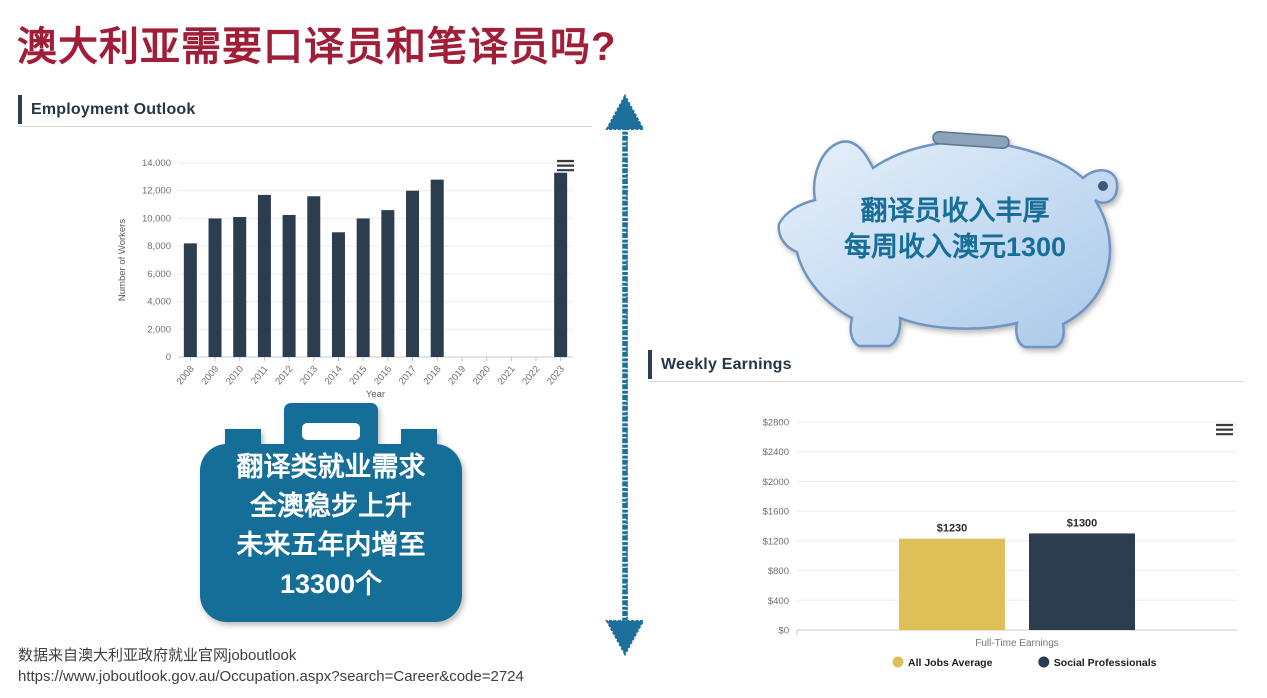 This screenshot has height=698, width=1267. What do you see at coordinates (955, 211) in the screenshot?
I see `piggy-bank-text-line1: 翻译员收入丰厚` at bounding box center [955, 211].